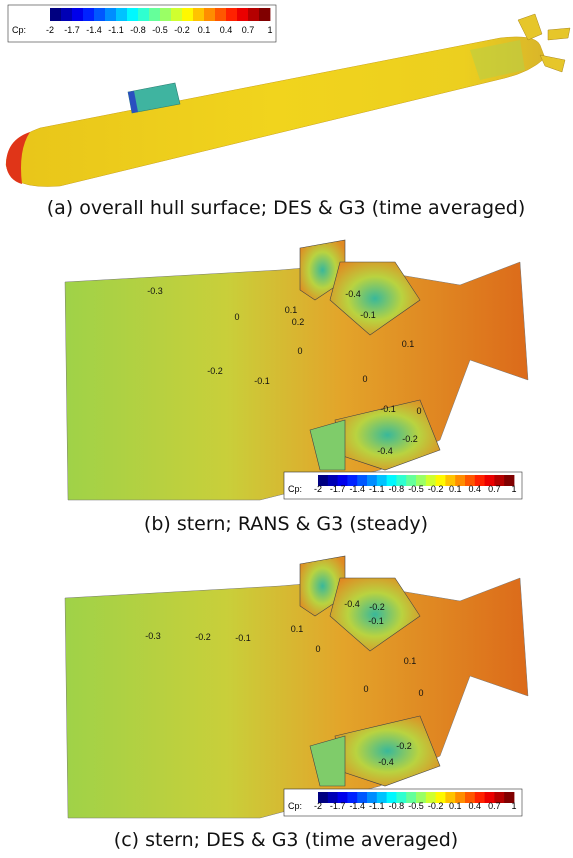 The image size is (573, 858). I want to click on caption: (b) stern; RANS & G3 (steady), so click(286, 524).